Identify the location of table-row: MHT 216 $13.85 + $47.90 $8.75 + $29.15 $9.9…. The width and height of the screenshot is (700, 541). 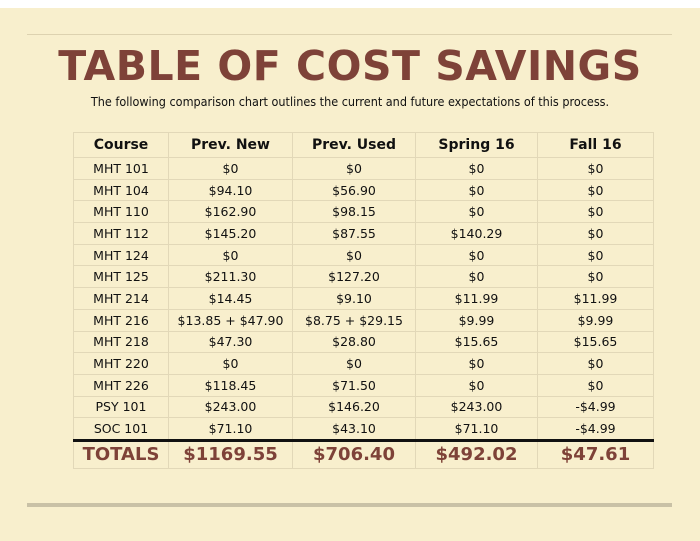
(363, 320).